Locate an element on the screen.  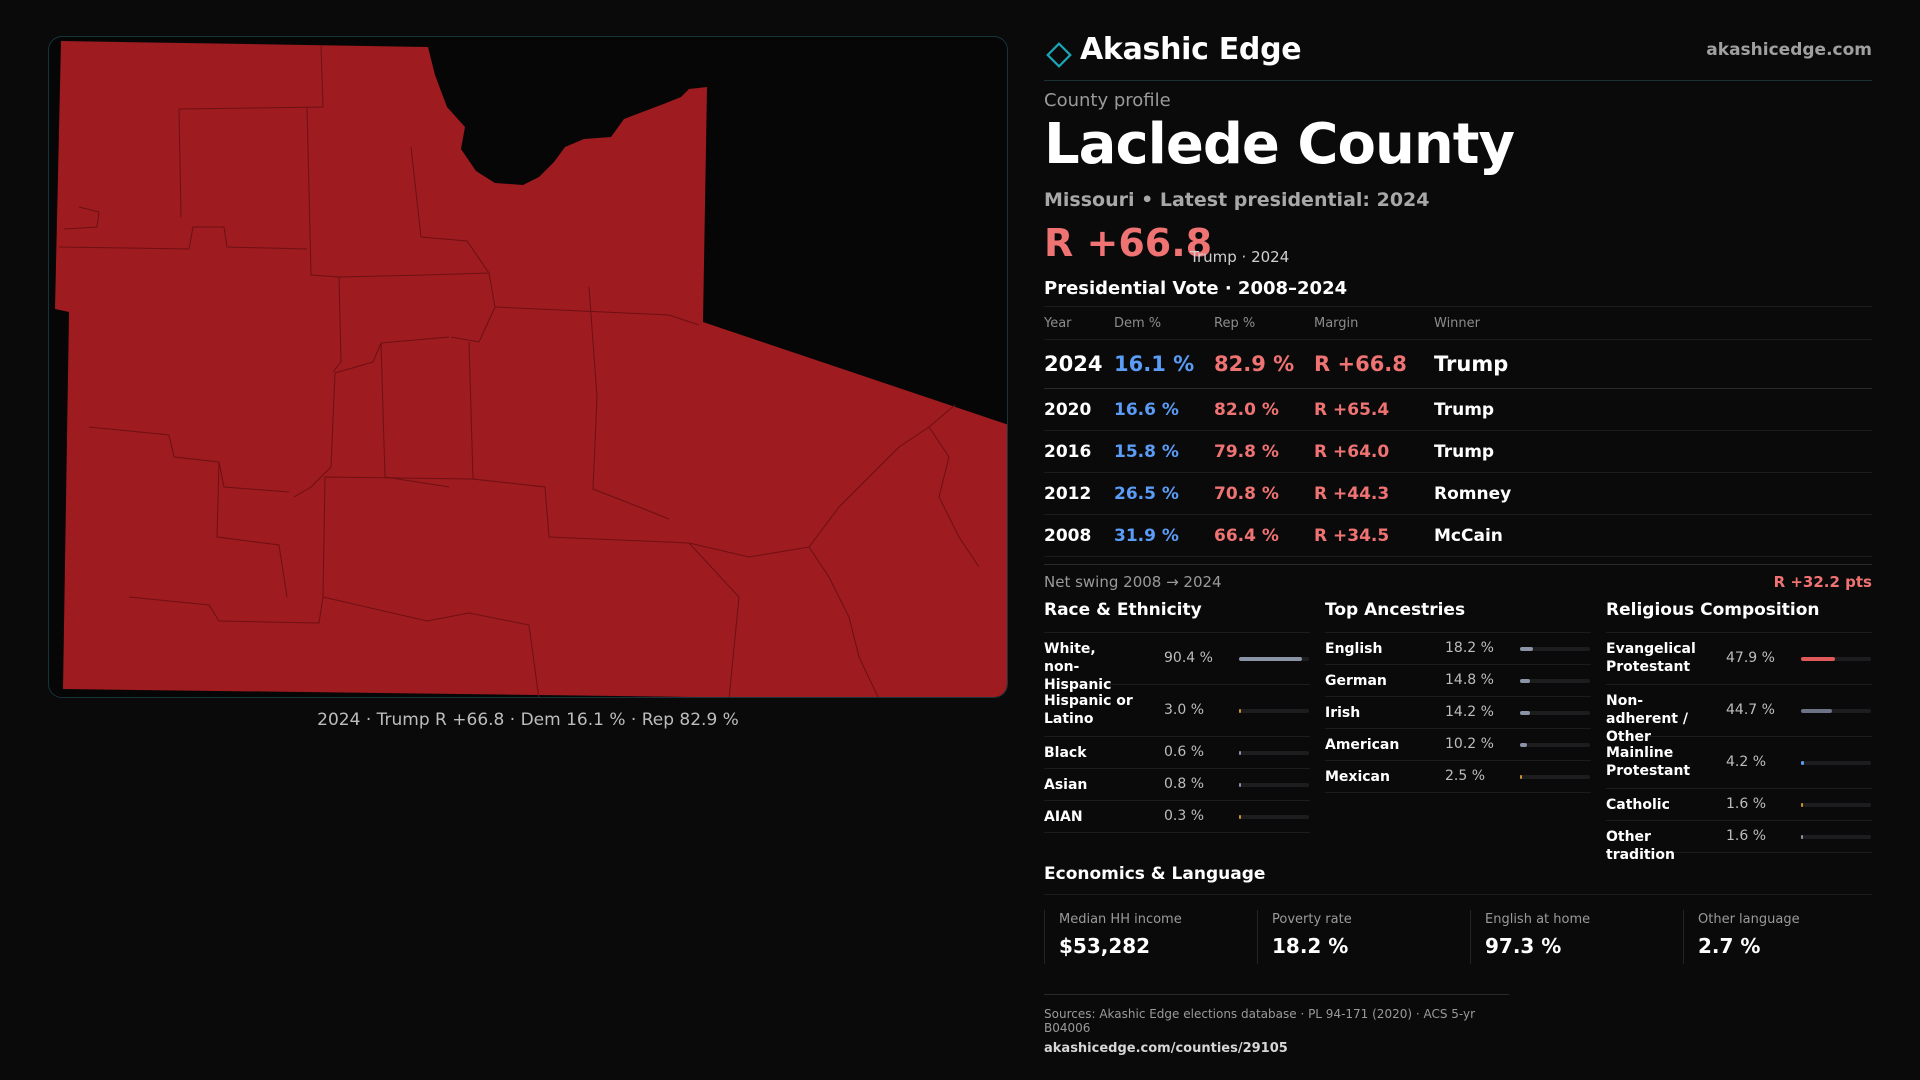
race-label: AIAN is located at coordinates (1063, 817).